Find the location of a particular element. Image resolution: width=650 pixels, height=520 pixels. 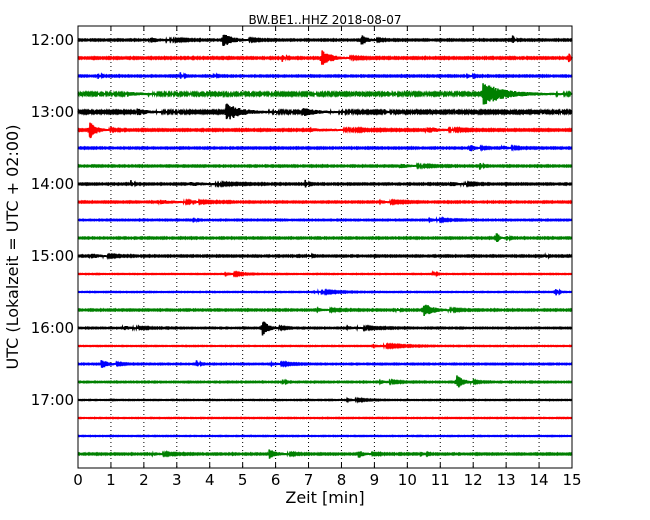

x-tick-label: 10 is located at coordinates (407, 480).